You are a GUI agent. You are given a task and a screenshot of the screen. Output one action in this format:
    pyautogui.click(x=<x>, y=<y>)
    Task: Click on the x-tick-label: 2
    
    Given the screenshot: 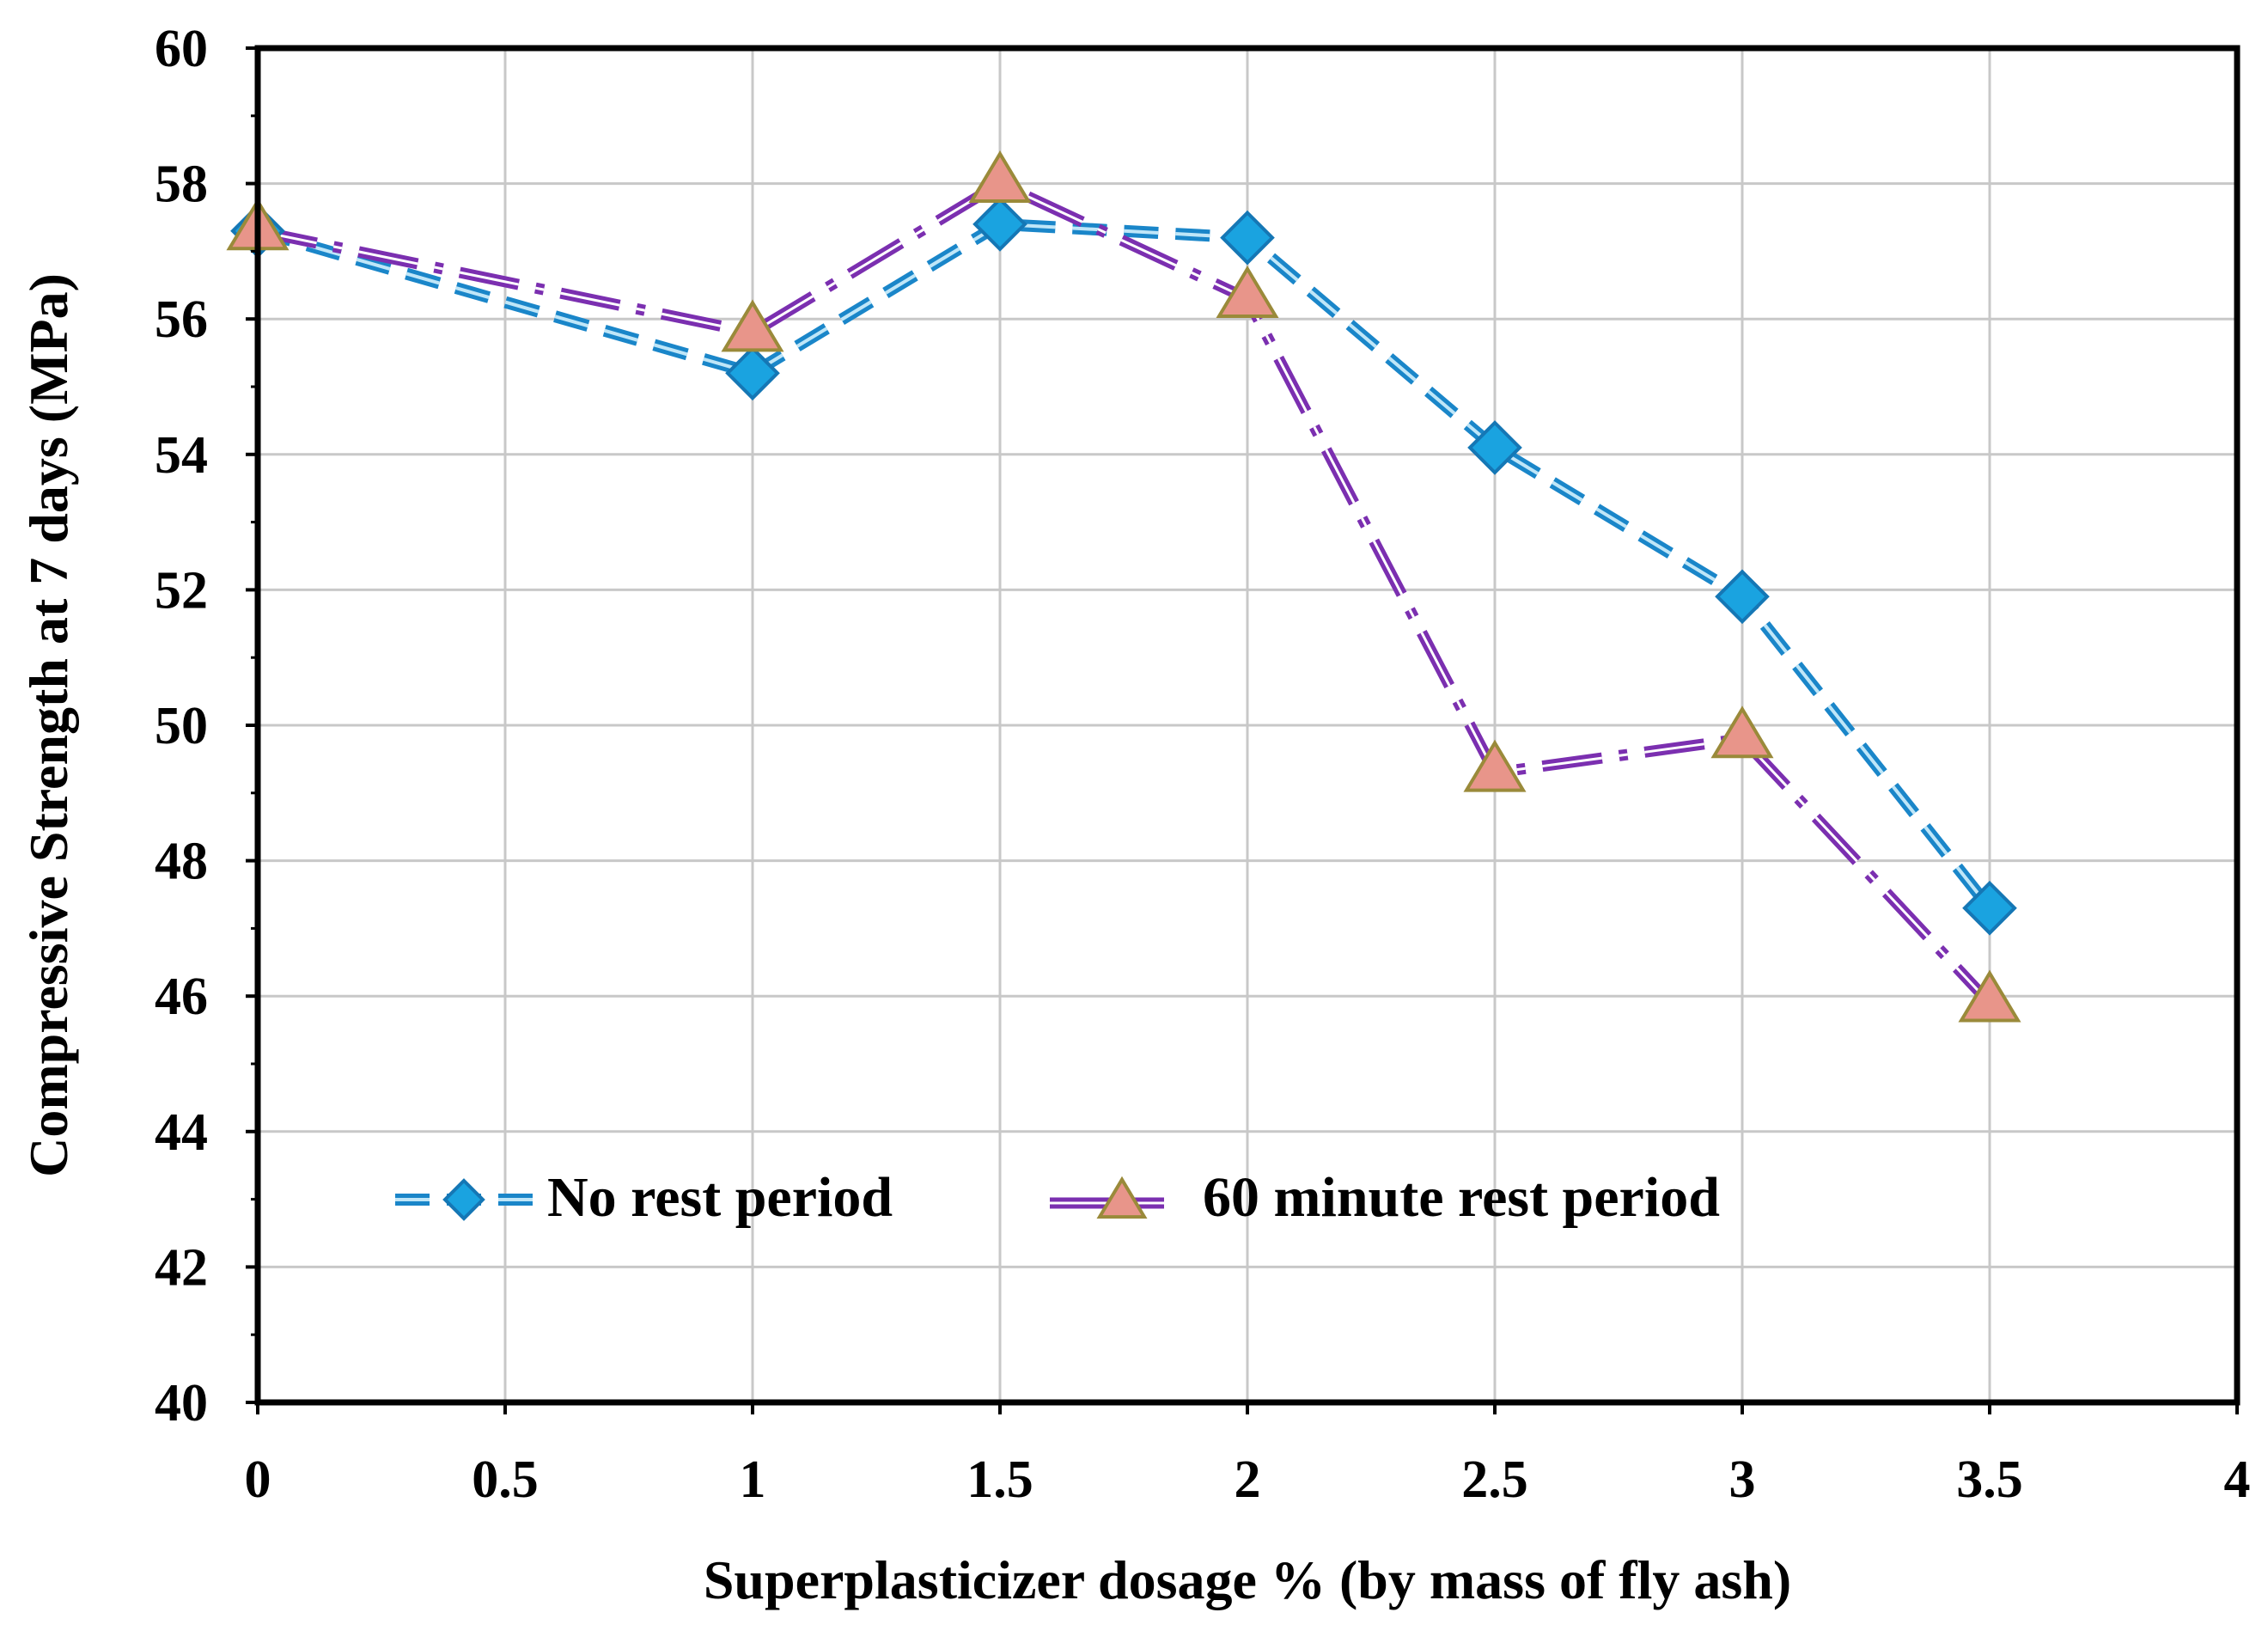 What is the action you would take?
    pyautogui.click(x=1248, y=1480)
    